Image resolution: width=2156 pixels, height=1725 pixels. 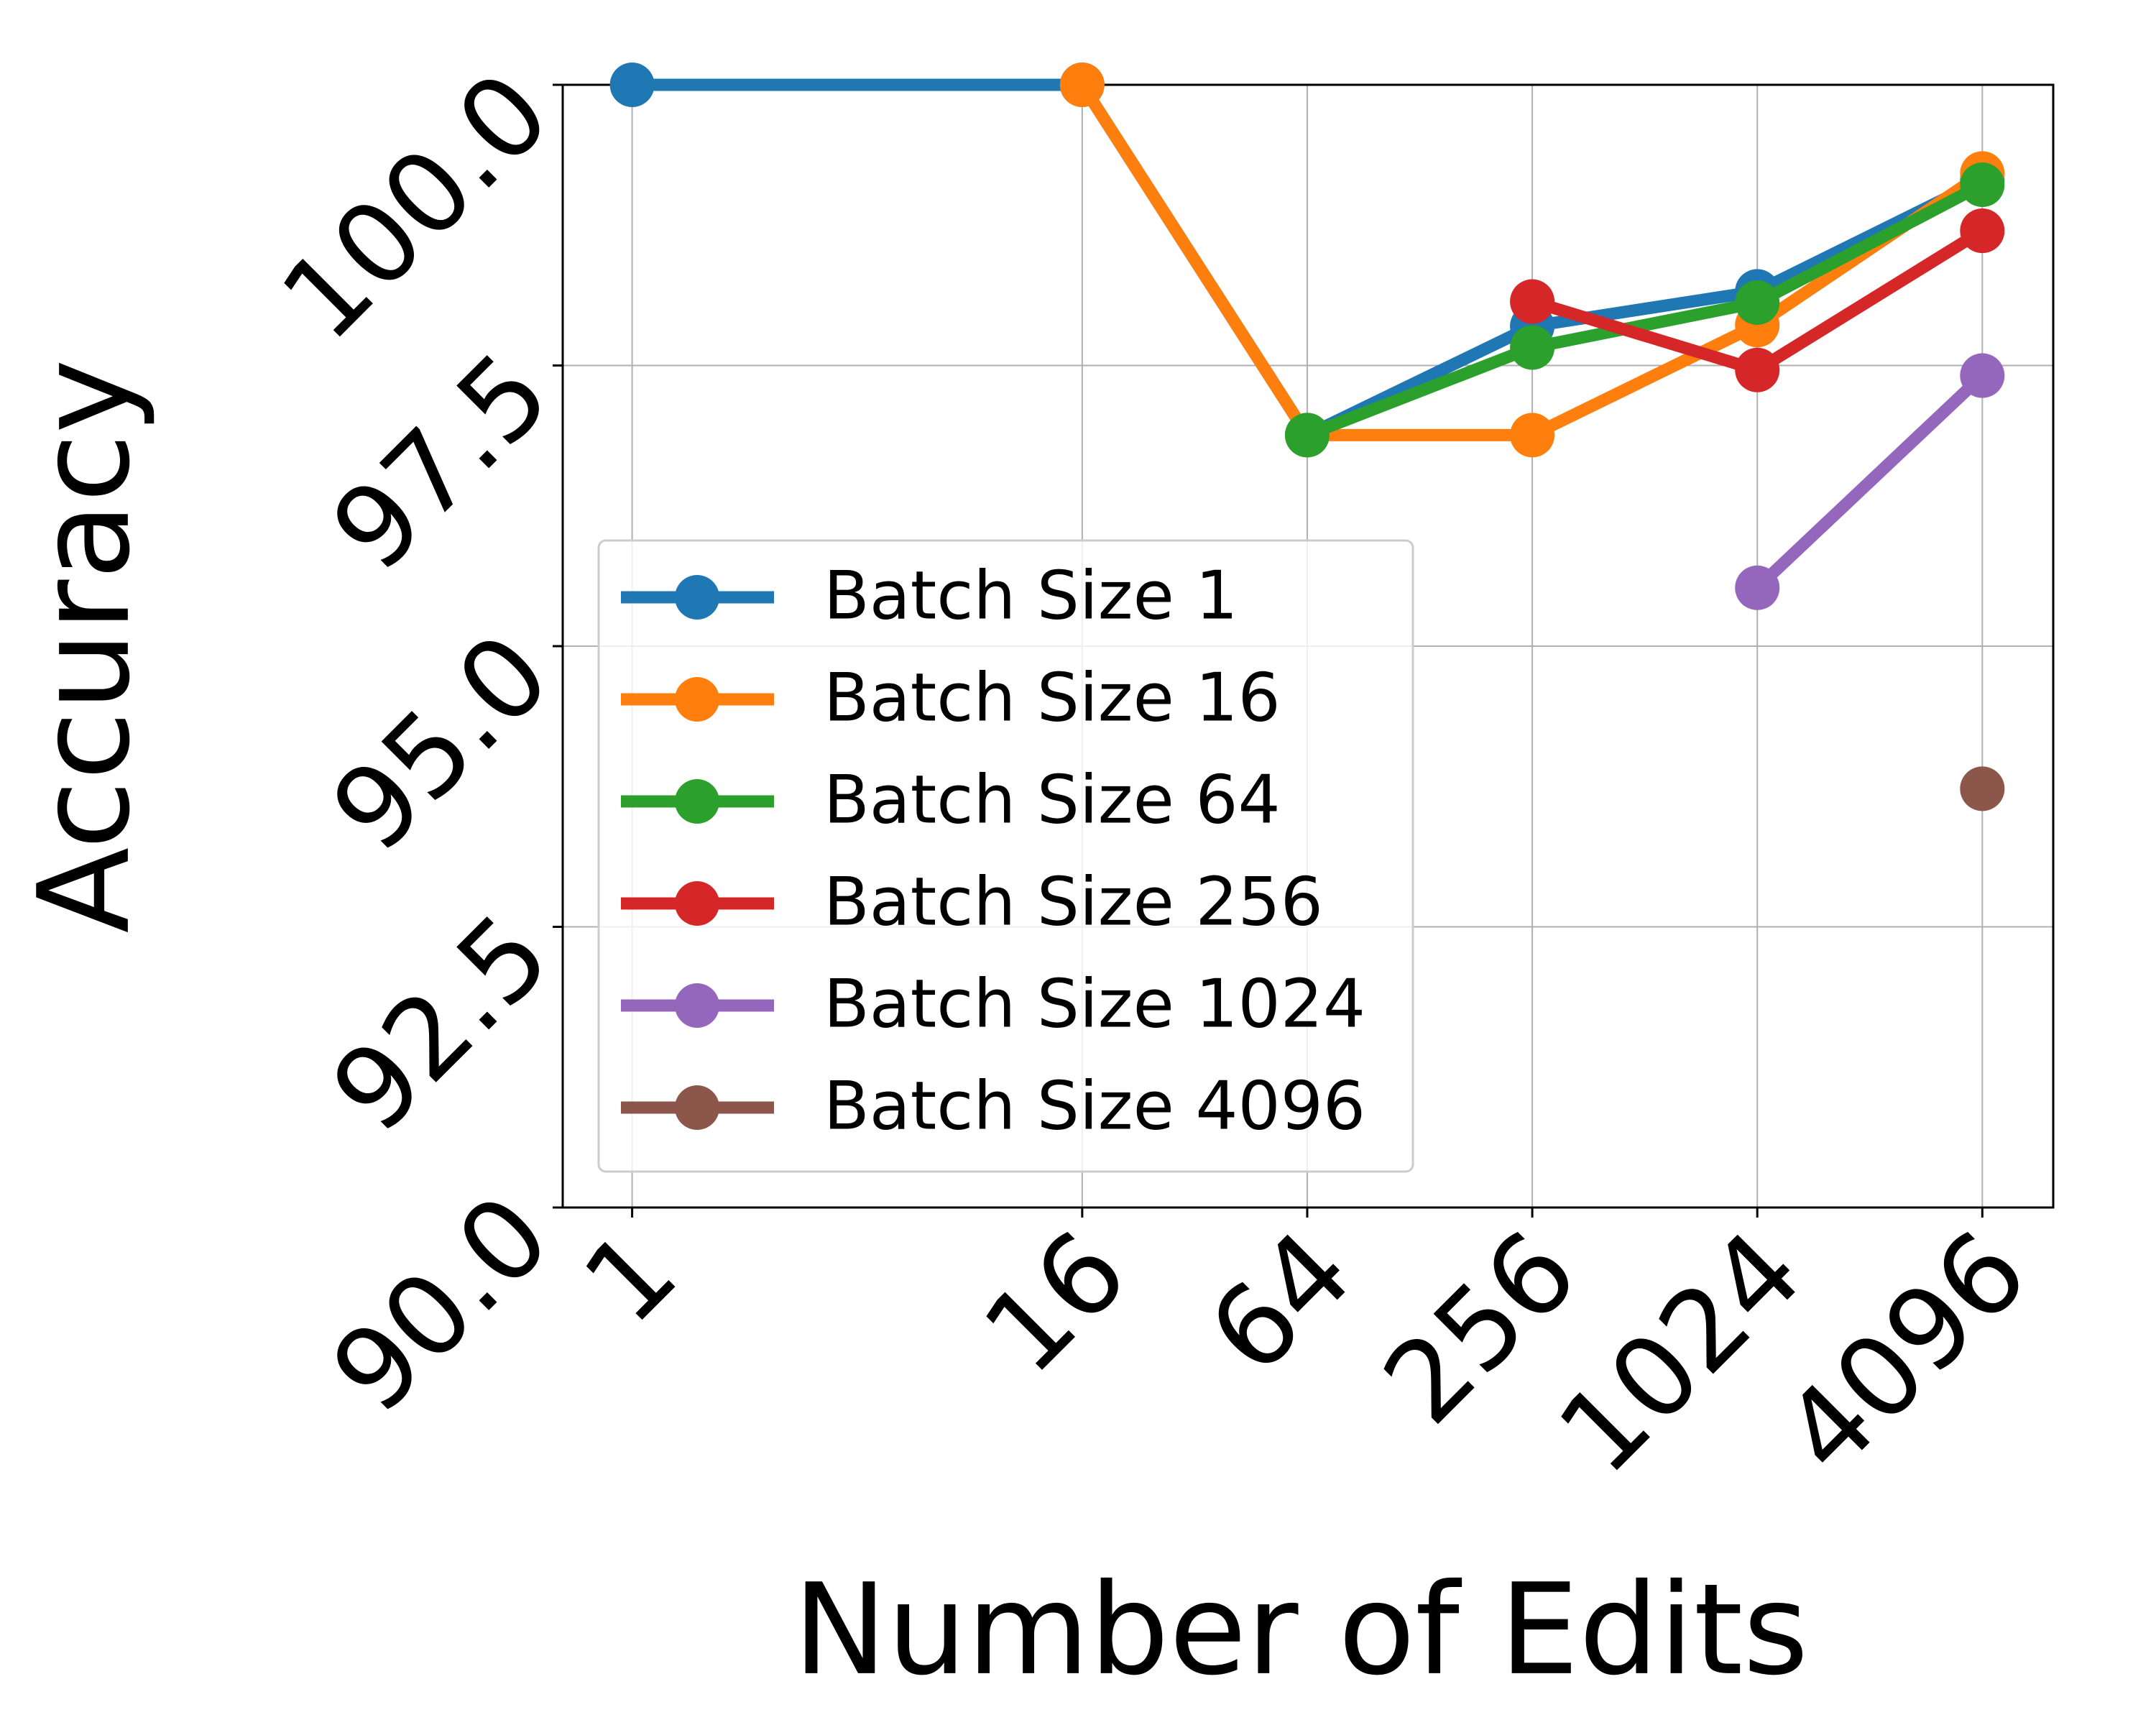 What do you see at coordinates (1055, 1302) in the screenshot?
I see `x-tick-label: 16` at bounding box center [1055, 1302].